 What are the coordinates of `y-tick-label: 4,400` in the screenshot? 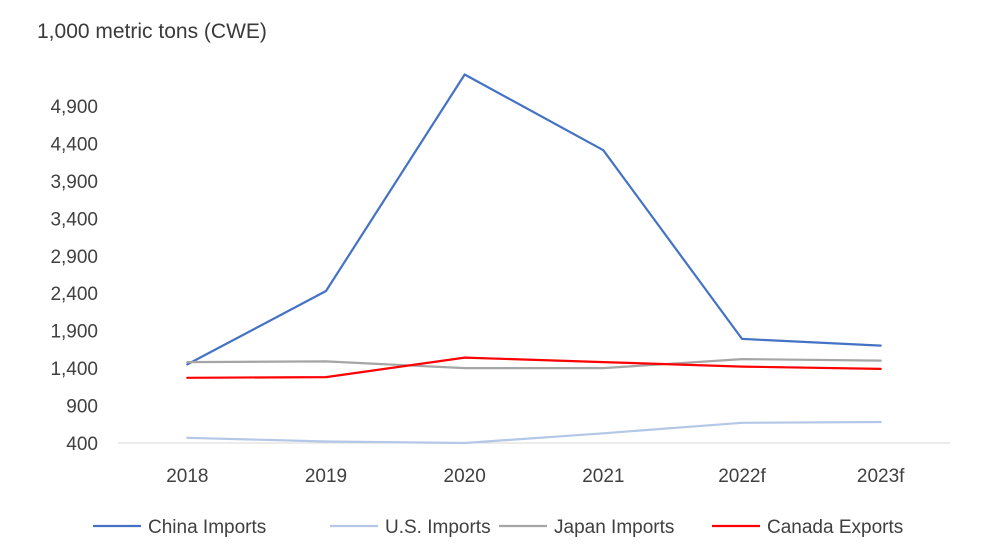 It's located at (74, 144).